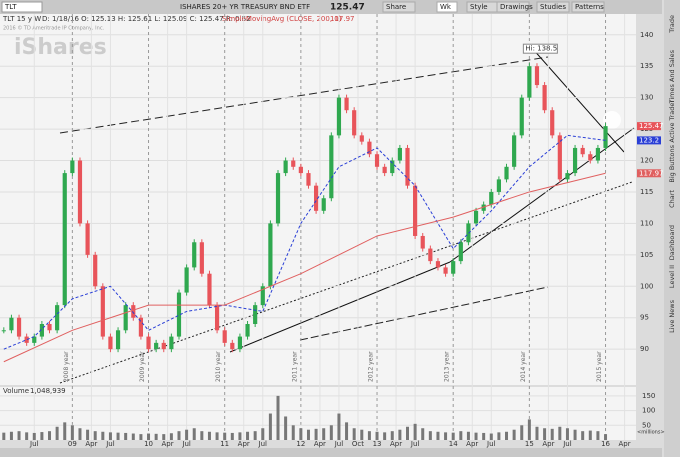 Image resolution: width=680 pixels, height=457 pixels. What do you see at coordinates (646, 161) in the screenshot?
I see `y-tick-label: 120` at bounding box center [646, 161].